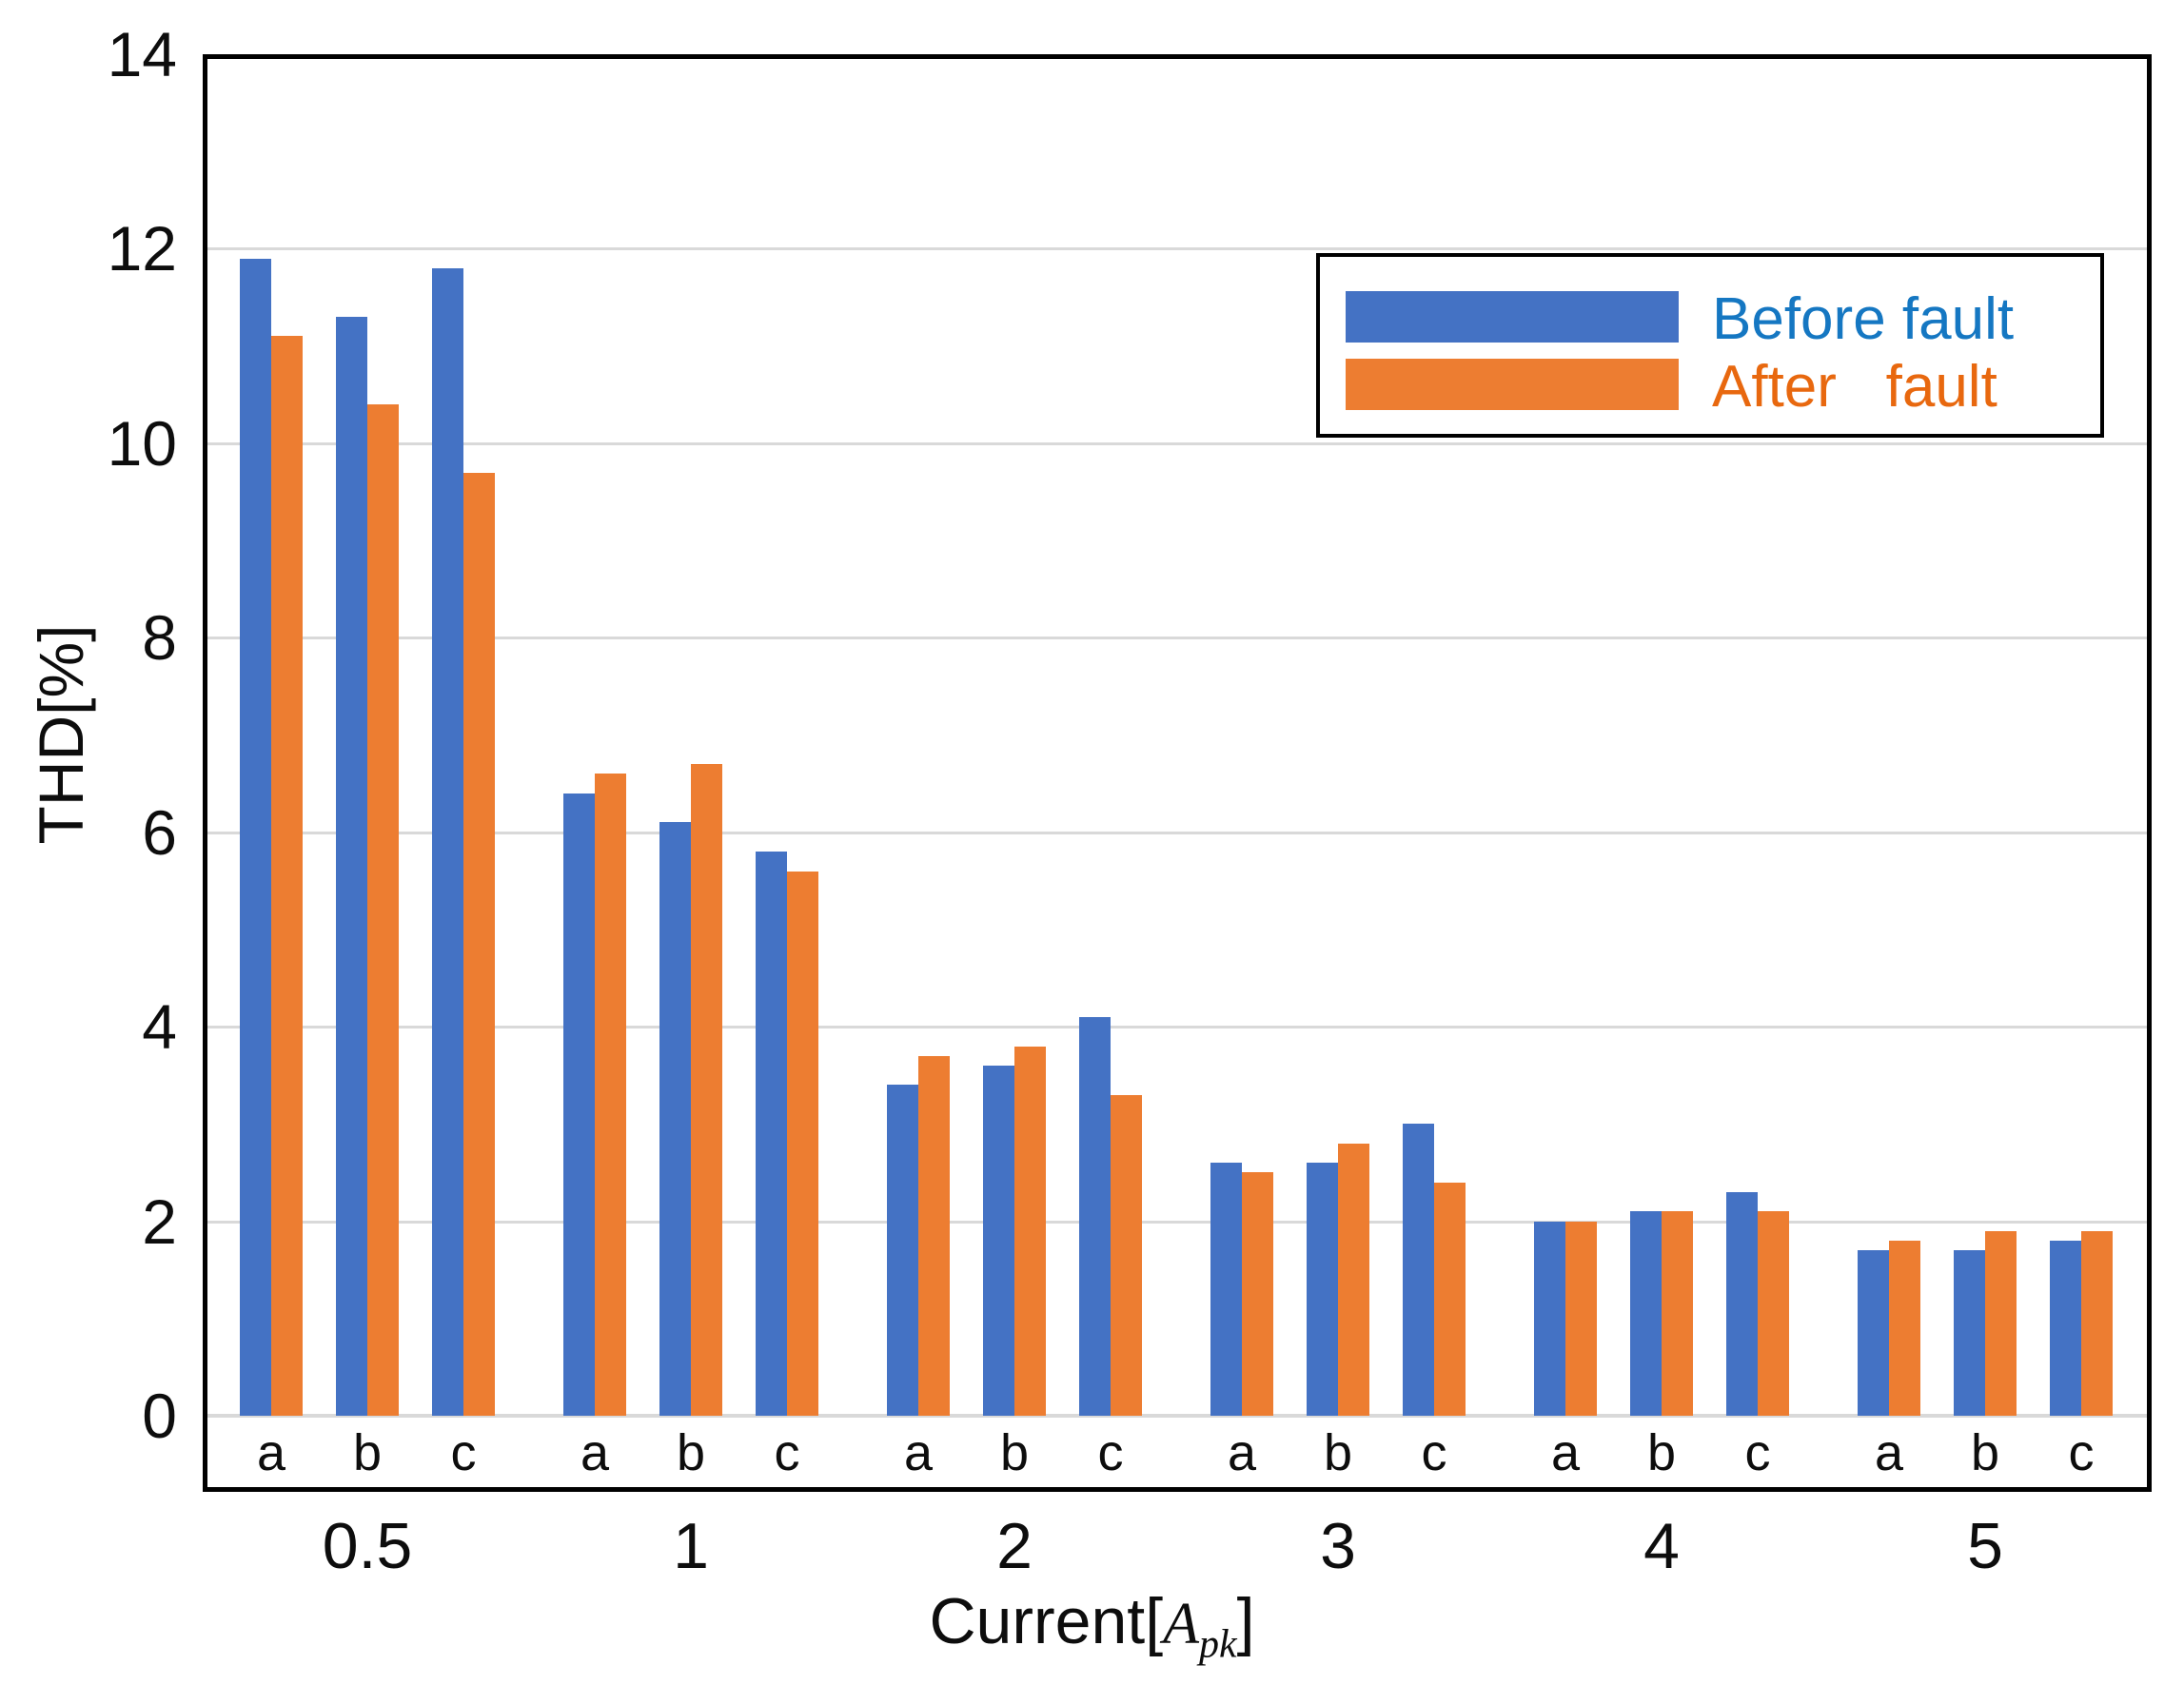 Image resolution: width=2184 pixels, height=1685 pixels. Describe the element at coordinates (595, 1452) in the screenshot. I see `phase-label-1-a: a` at that location.